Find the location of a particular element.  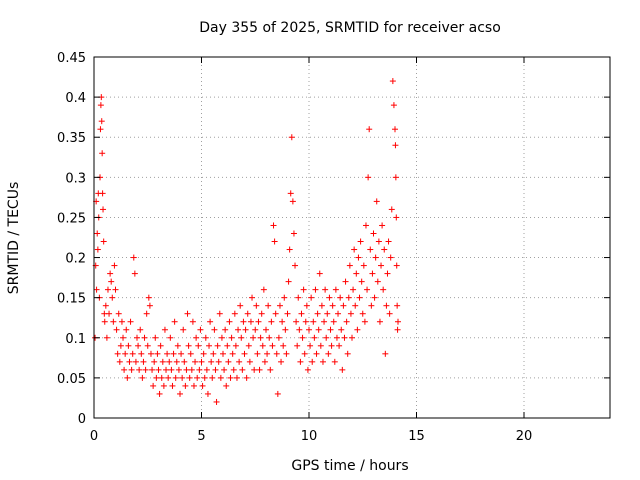

y-axis-label: SRMTID / TECUs is located at coordinates (14, 238).